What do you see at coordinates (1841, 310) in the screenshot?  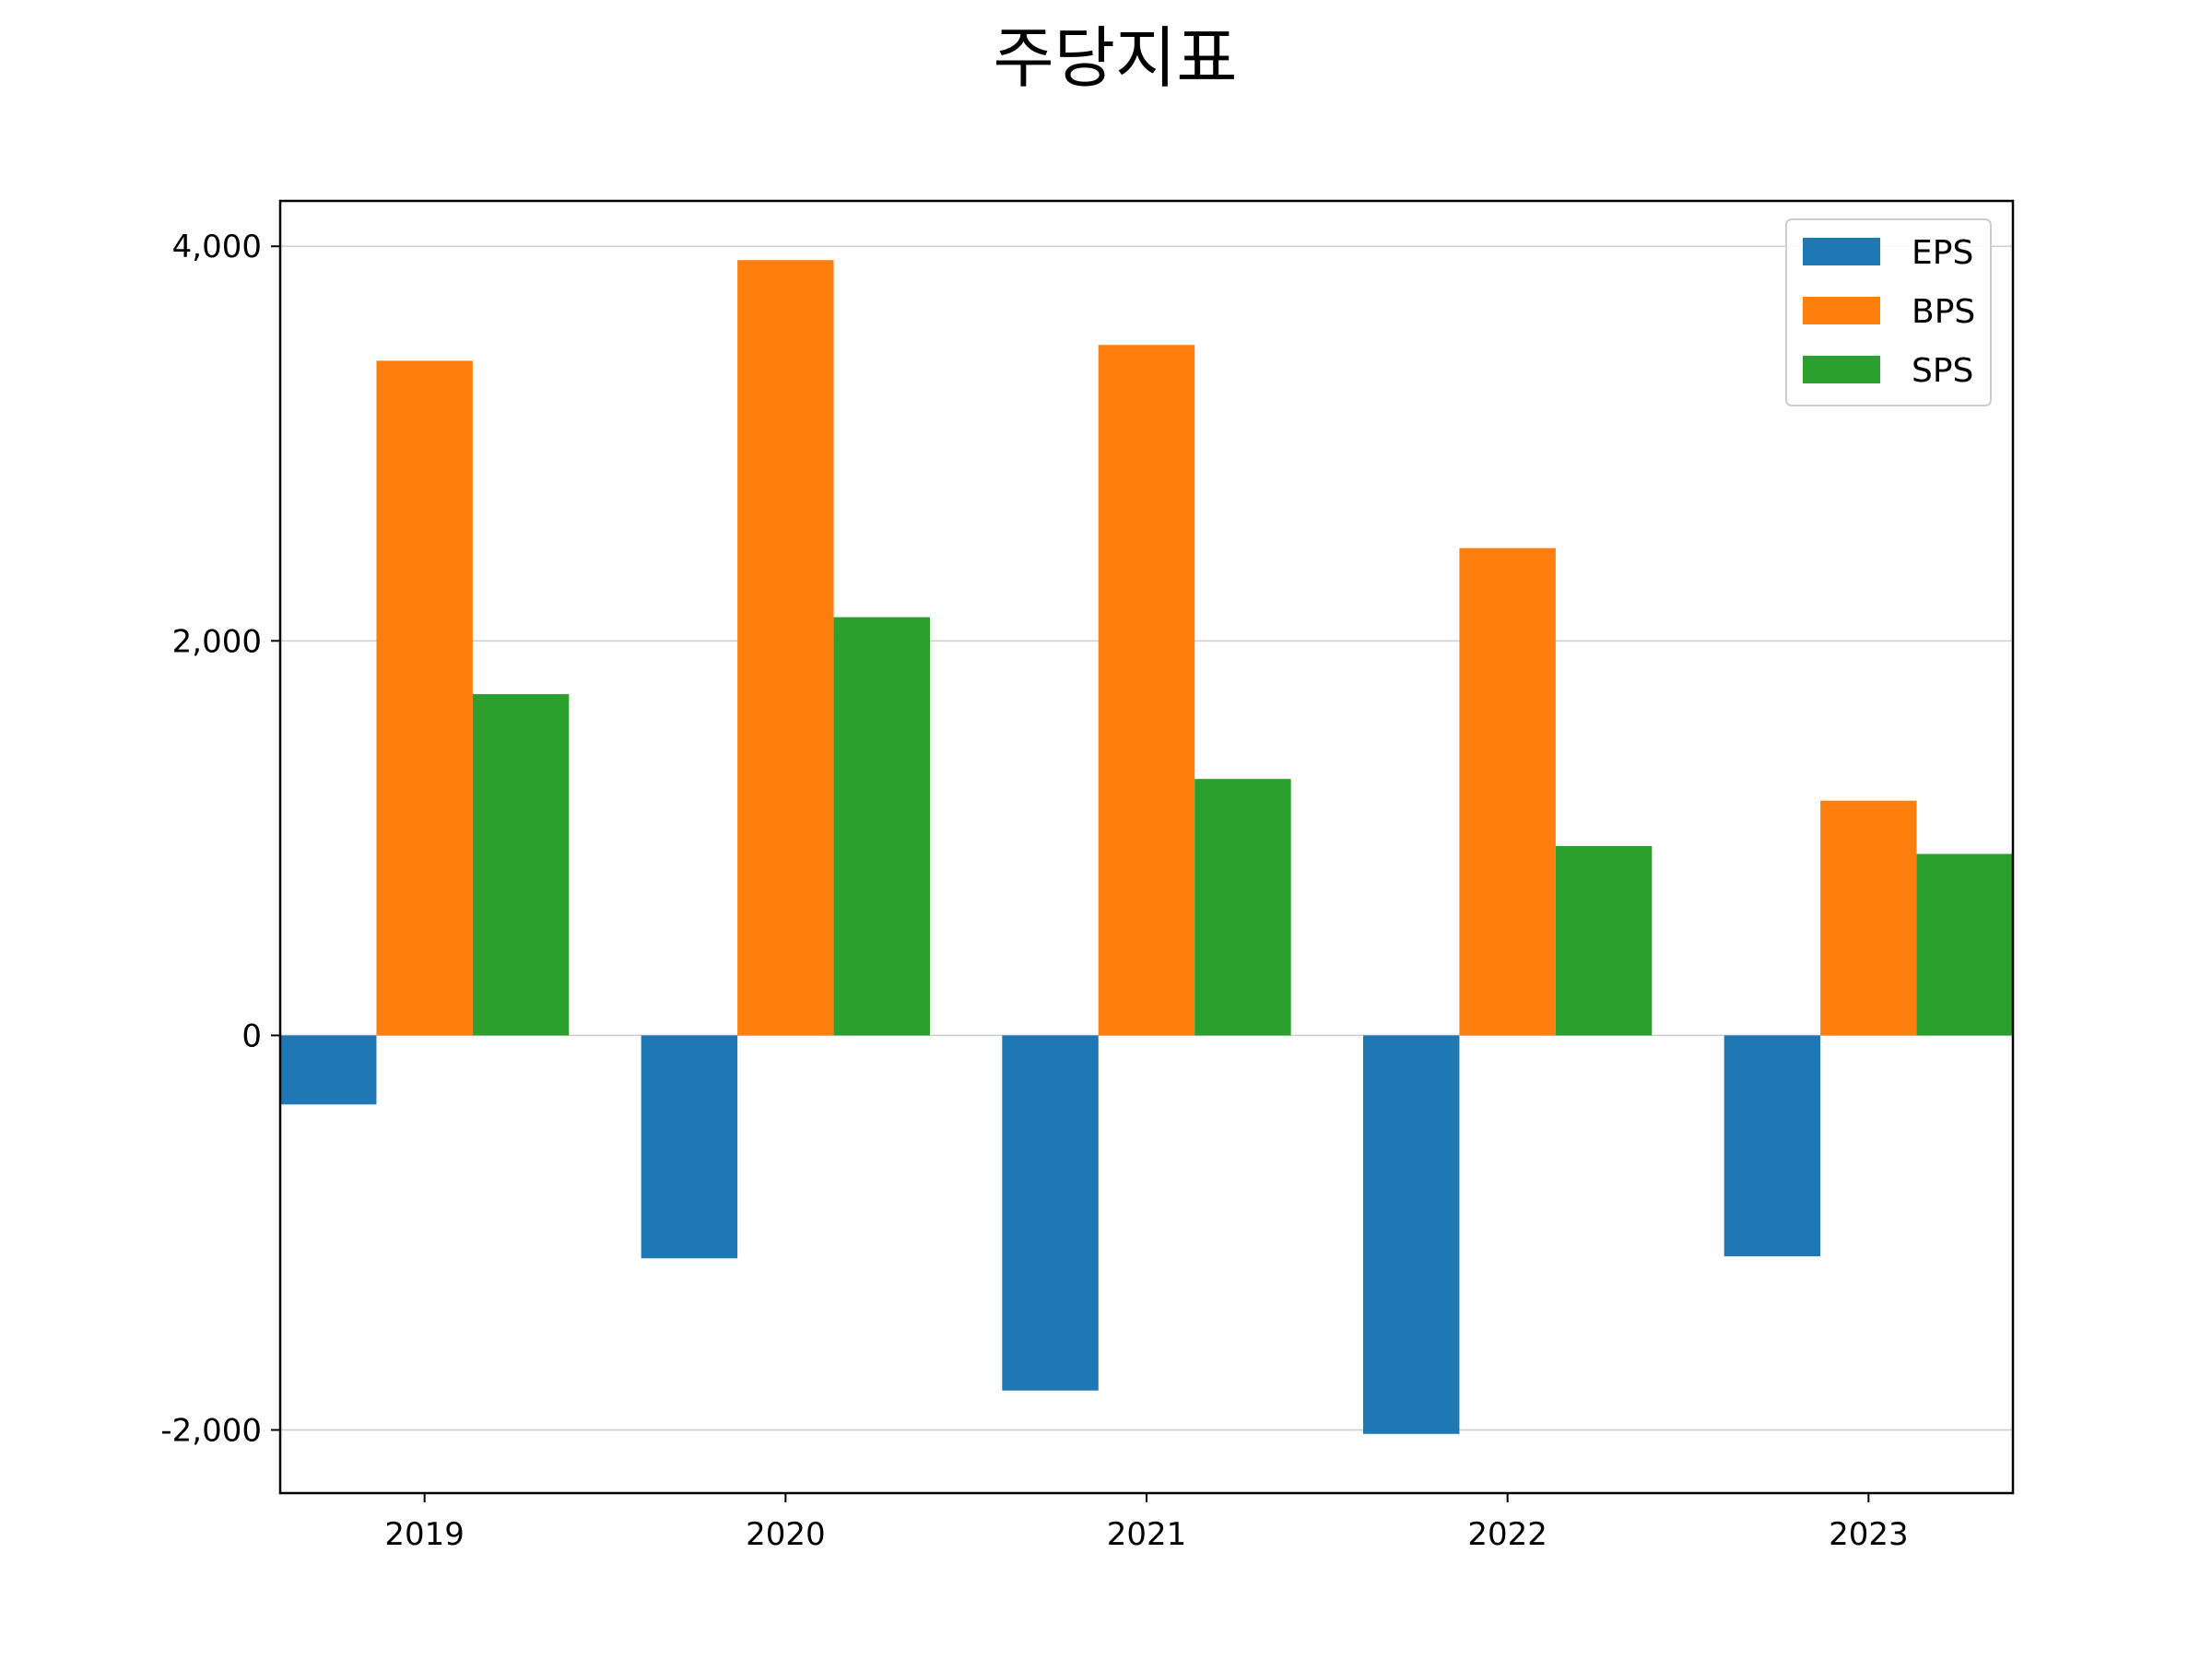 I see `legend-swatch-bps` at bounding box center [1841, 310].